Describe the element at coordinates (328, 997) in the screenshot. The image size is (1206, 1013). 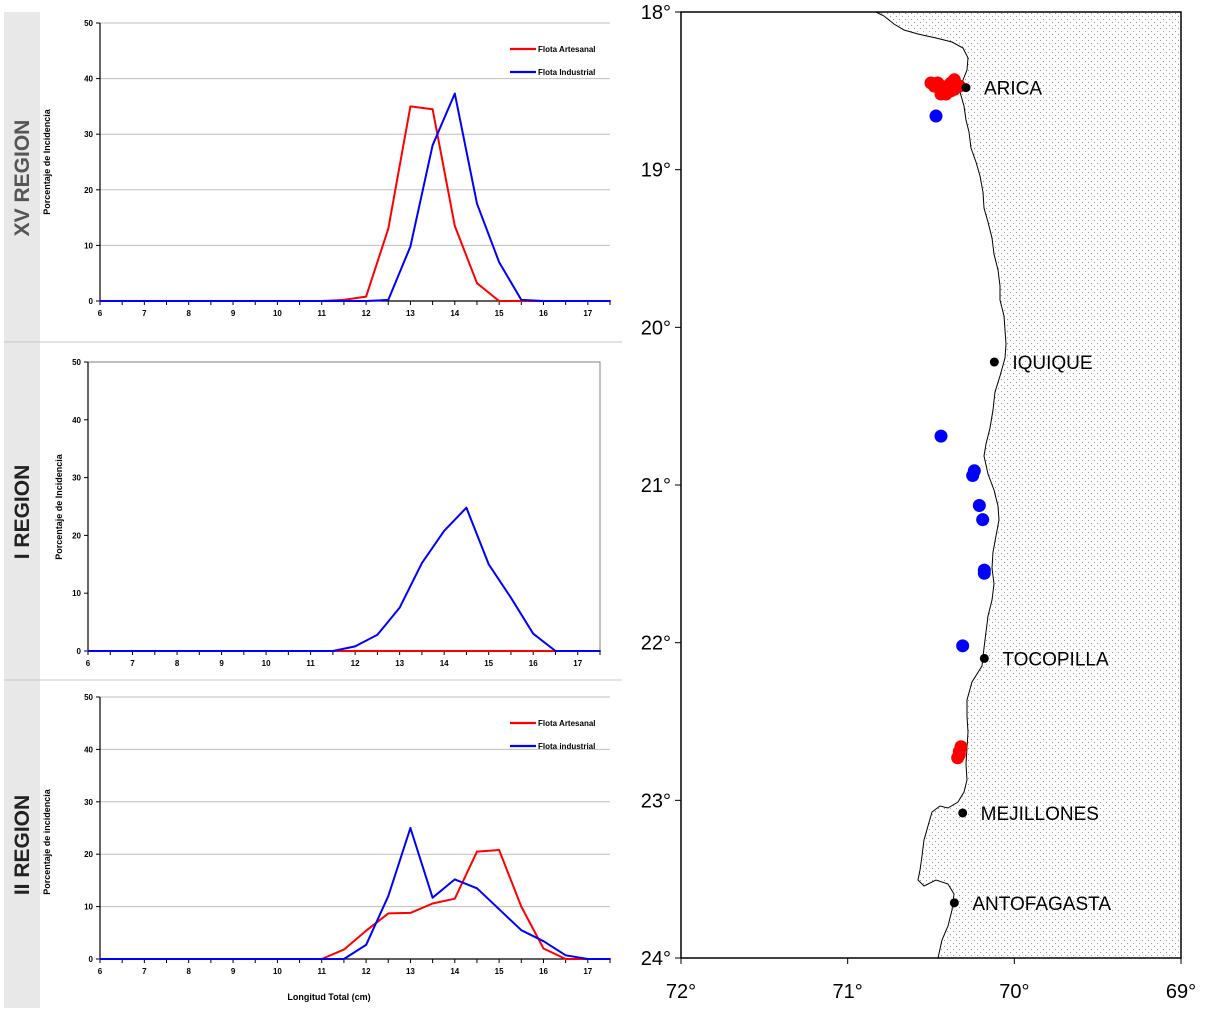
I see `x-axis-title: Longitud Total (cm)` at that location.